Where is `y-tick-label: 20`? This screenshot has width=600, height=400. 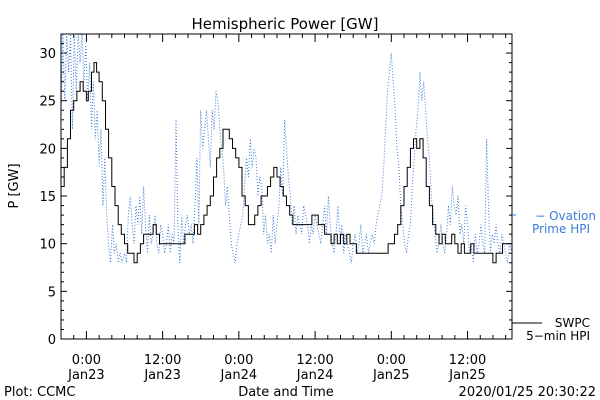 y-tick-label: 20 is located at coordinates (47, 149).